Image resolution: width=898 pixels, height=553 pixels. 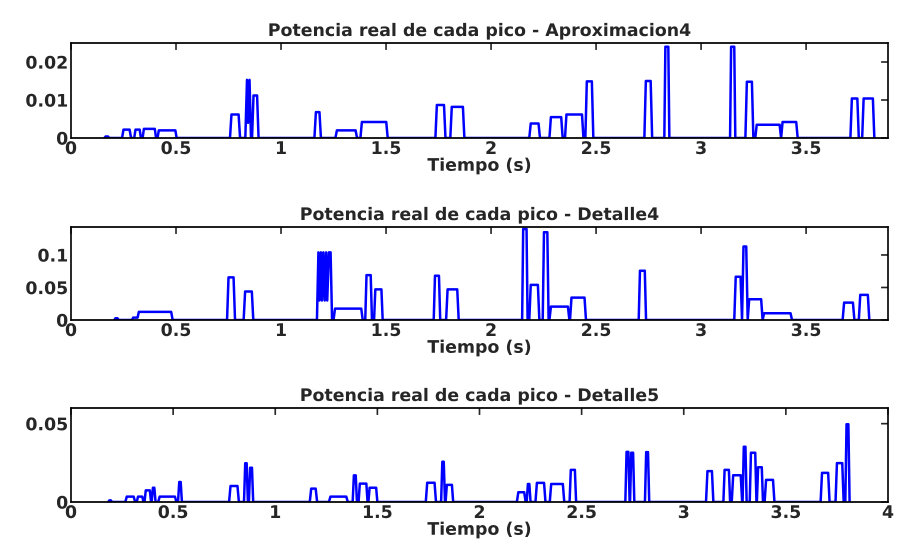 I want to click on chart-title: Potencia real de cada pico - Aproximacion4, so click(x=479, y=31).